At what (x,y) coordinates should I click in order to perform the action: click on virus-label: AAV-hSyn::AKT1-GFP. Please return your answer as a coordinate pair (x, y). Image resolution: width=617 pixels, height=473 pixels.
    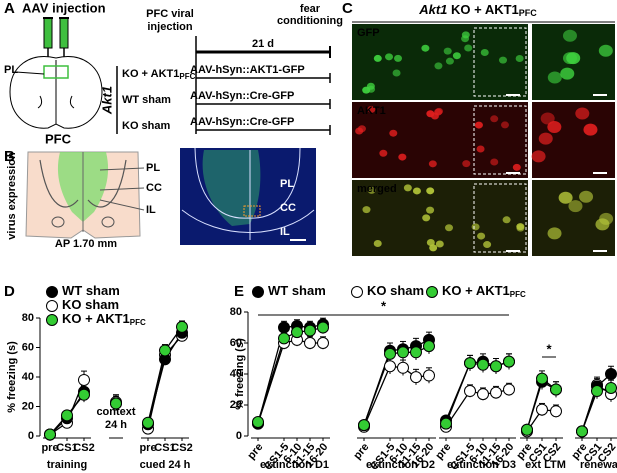
    Looking at the image, I should click on (247, 70).